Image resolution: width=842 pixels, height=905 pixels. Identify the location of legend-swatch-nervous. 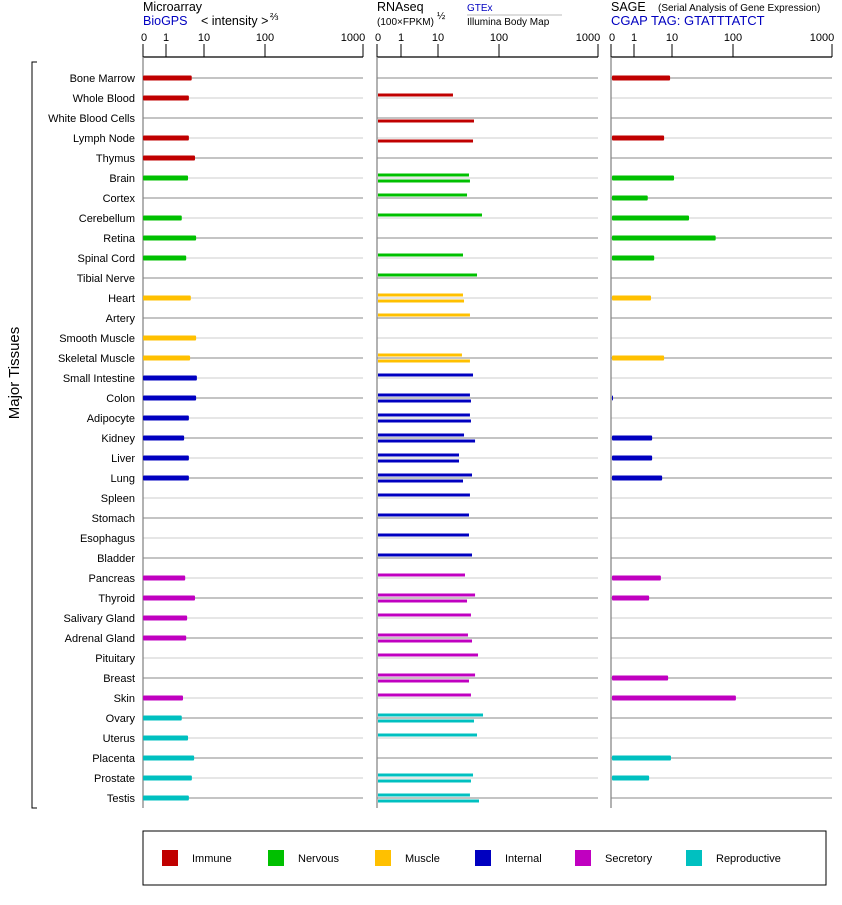
(276, 858).